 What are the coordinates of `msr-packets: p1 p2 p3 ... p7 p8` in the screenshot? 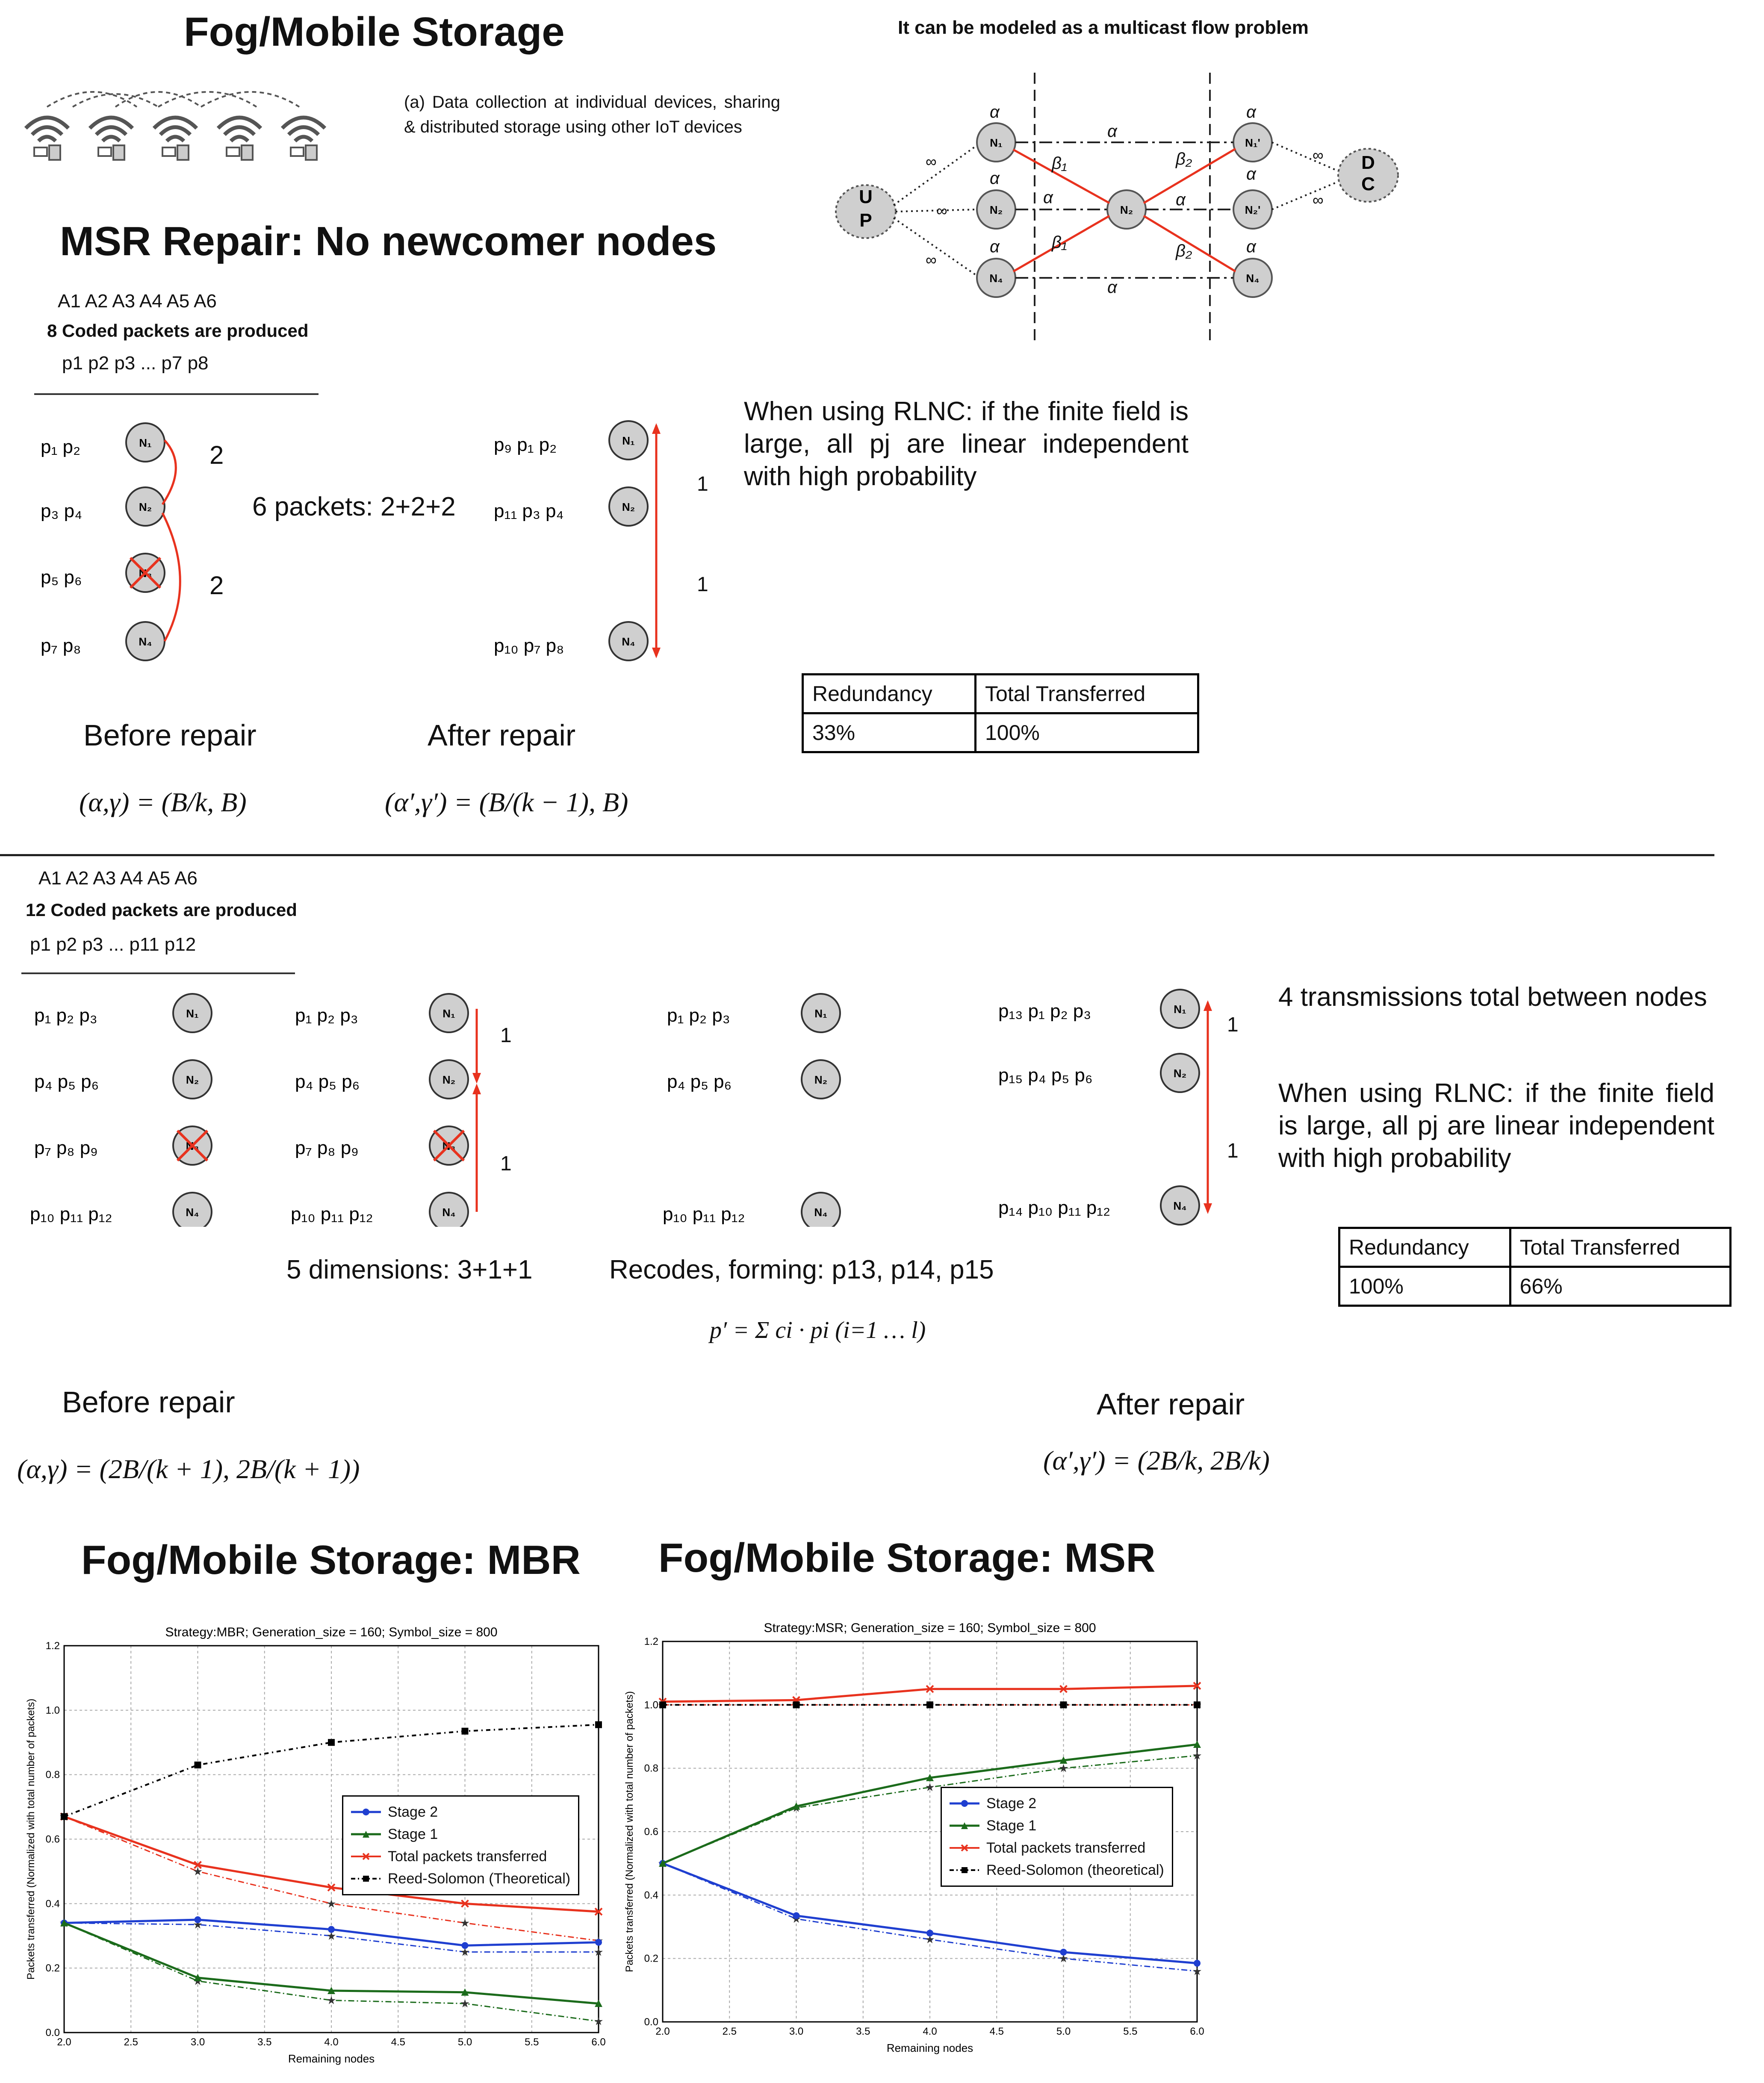 It's located at (135, 363).